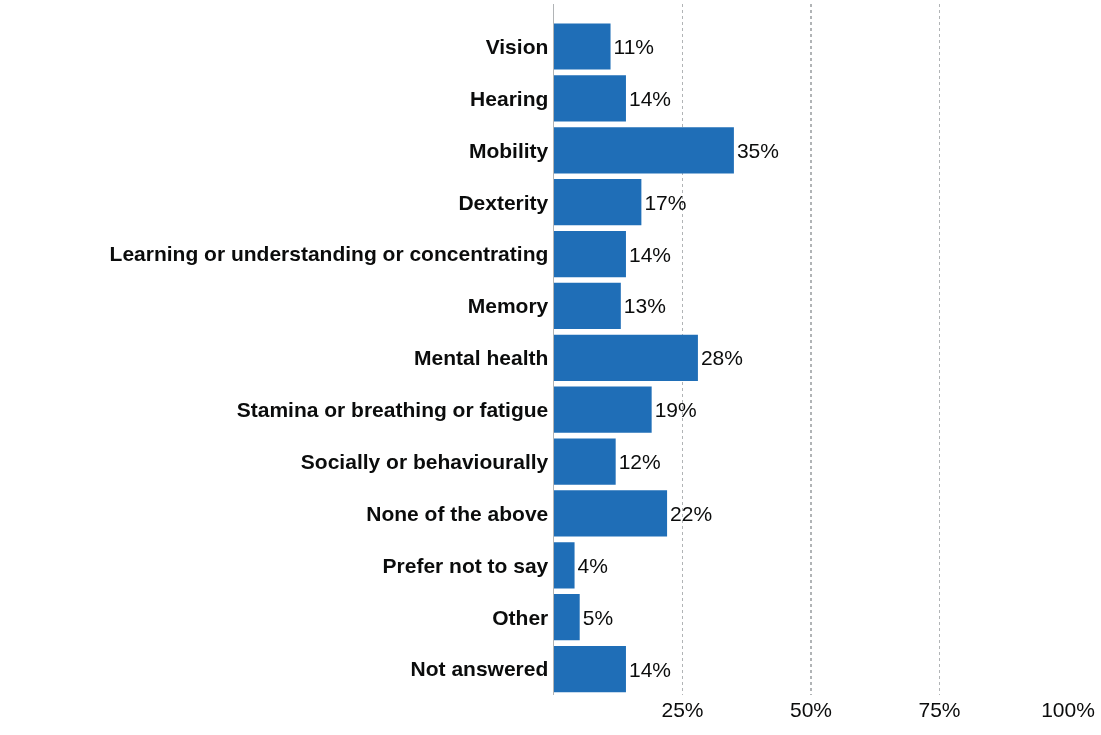 The height and width of the screenshot is (735, 1101). I want to click on y-tick-label: Socially or behaviourally, so click(424, 461).